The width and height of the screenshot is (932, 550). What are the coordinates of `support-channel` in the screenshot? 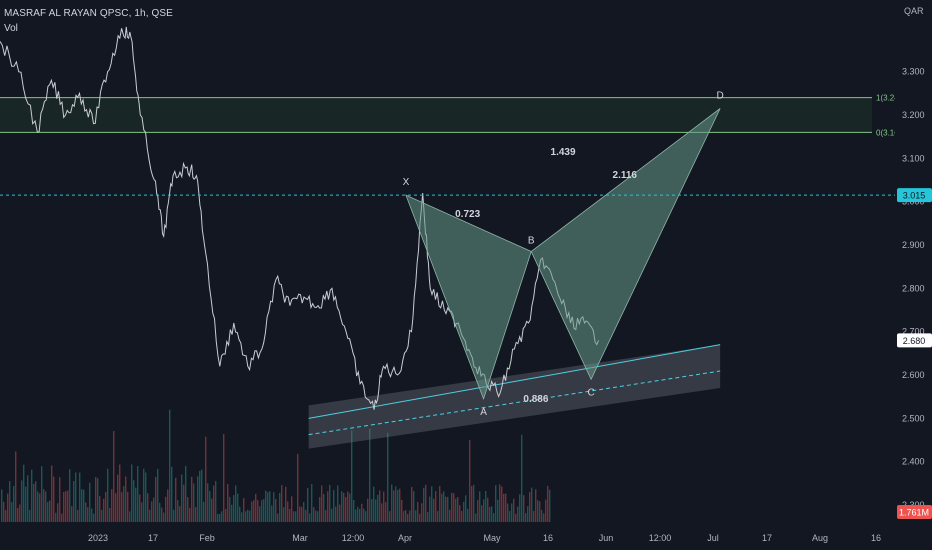 It's located at (514, 396).